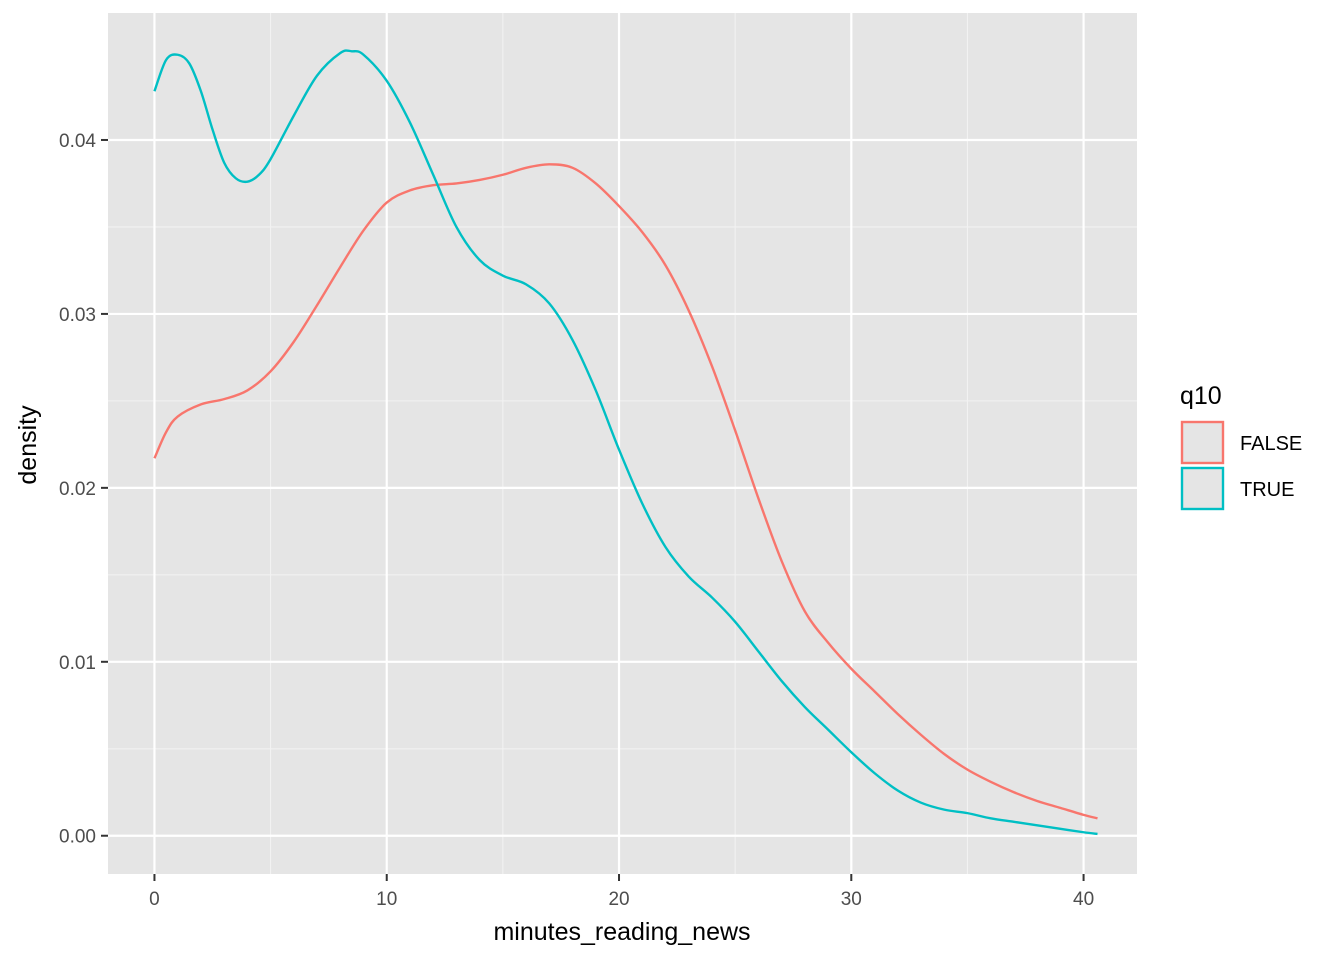 This screenshot has width=1344, height=960. What do you see at coordinates (1202, 488) in the screenshot?
I see `legend-key-true` at bounding box center [1202, 488].